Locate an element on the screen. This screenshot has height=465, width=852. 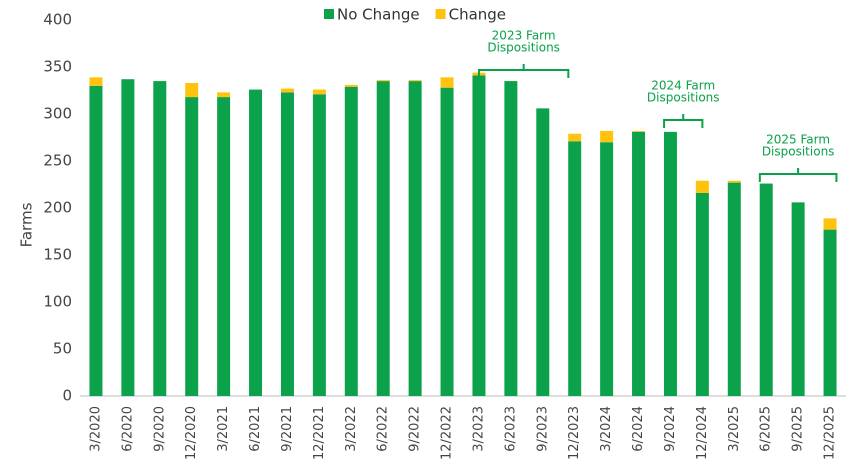
x-tick-label: 9/2020 is located at coordinates (159, 429).